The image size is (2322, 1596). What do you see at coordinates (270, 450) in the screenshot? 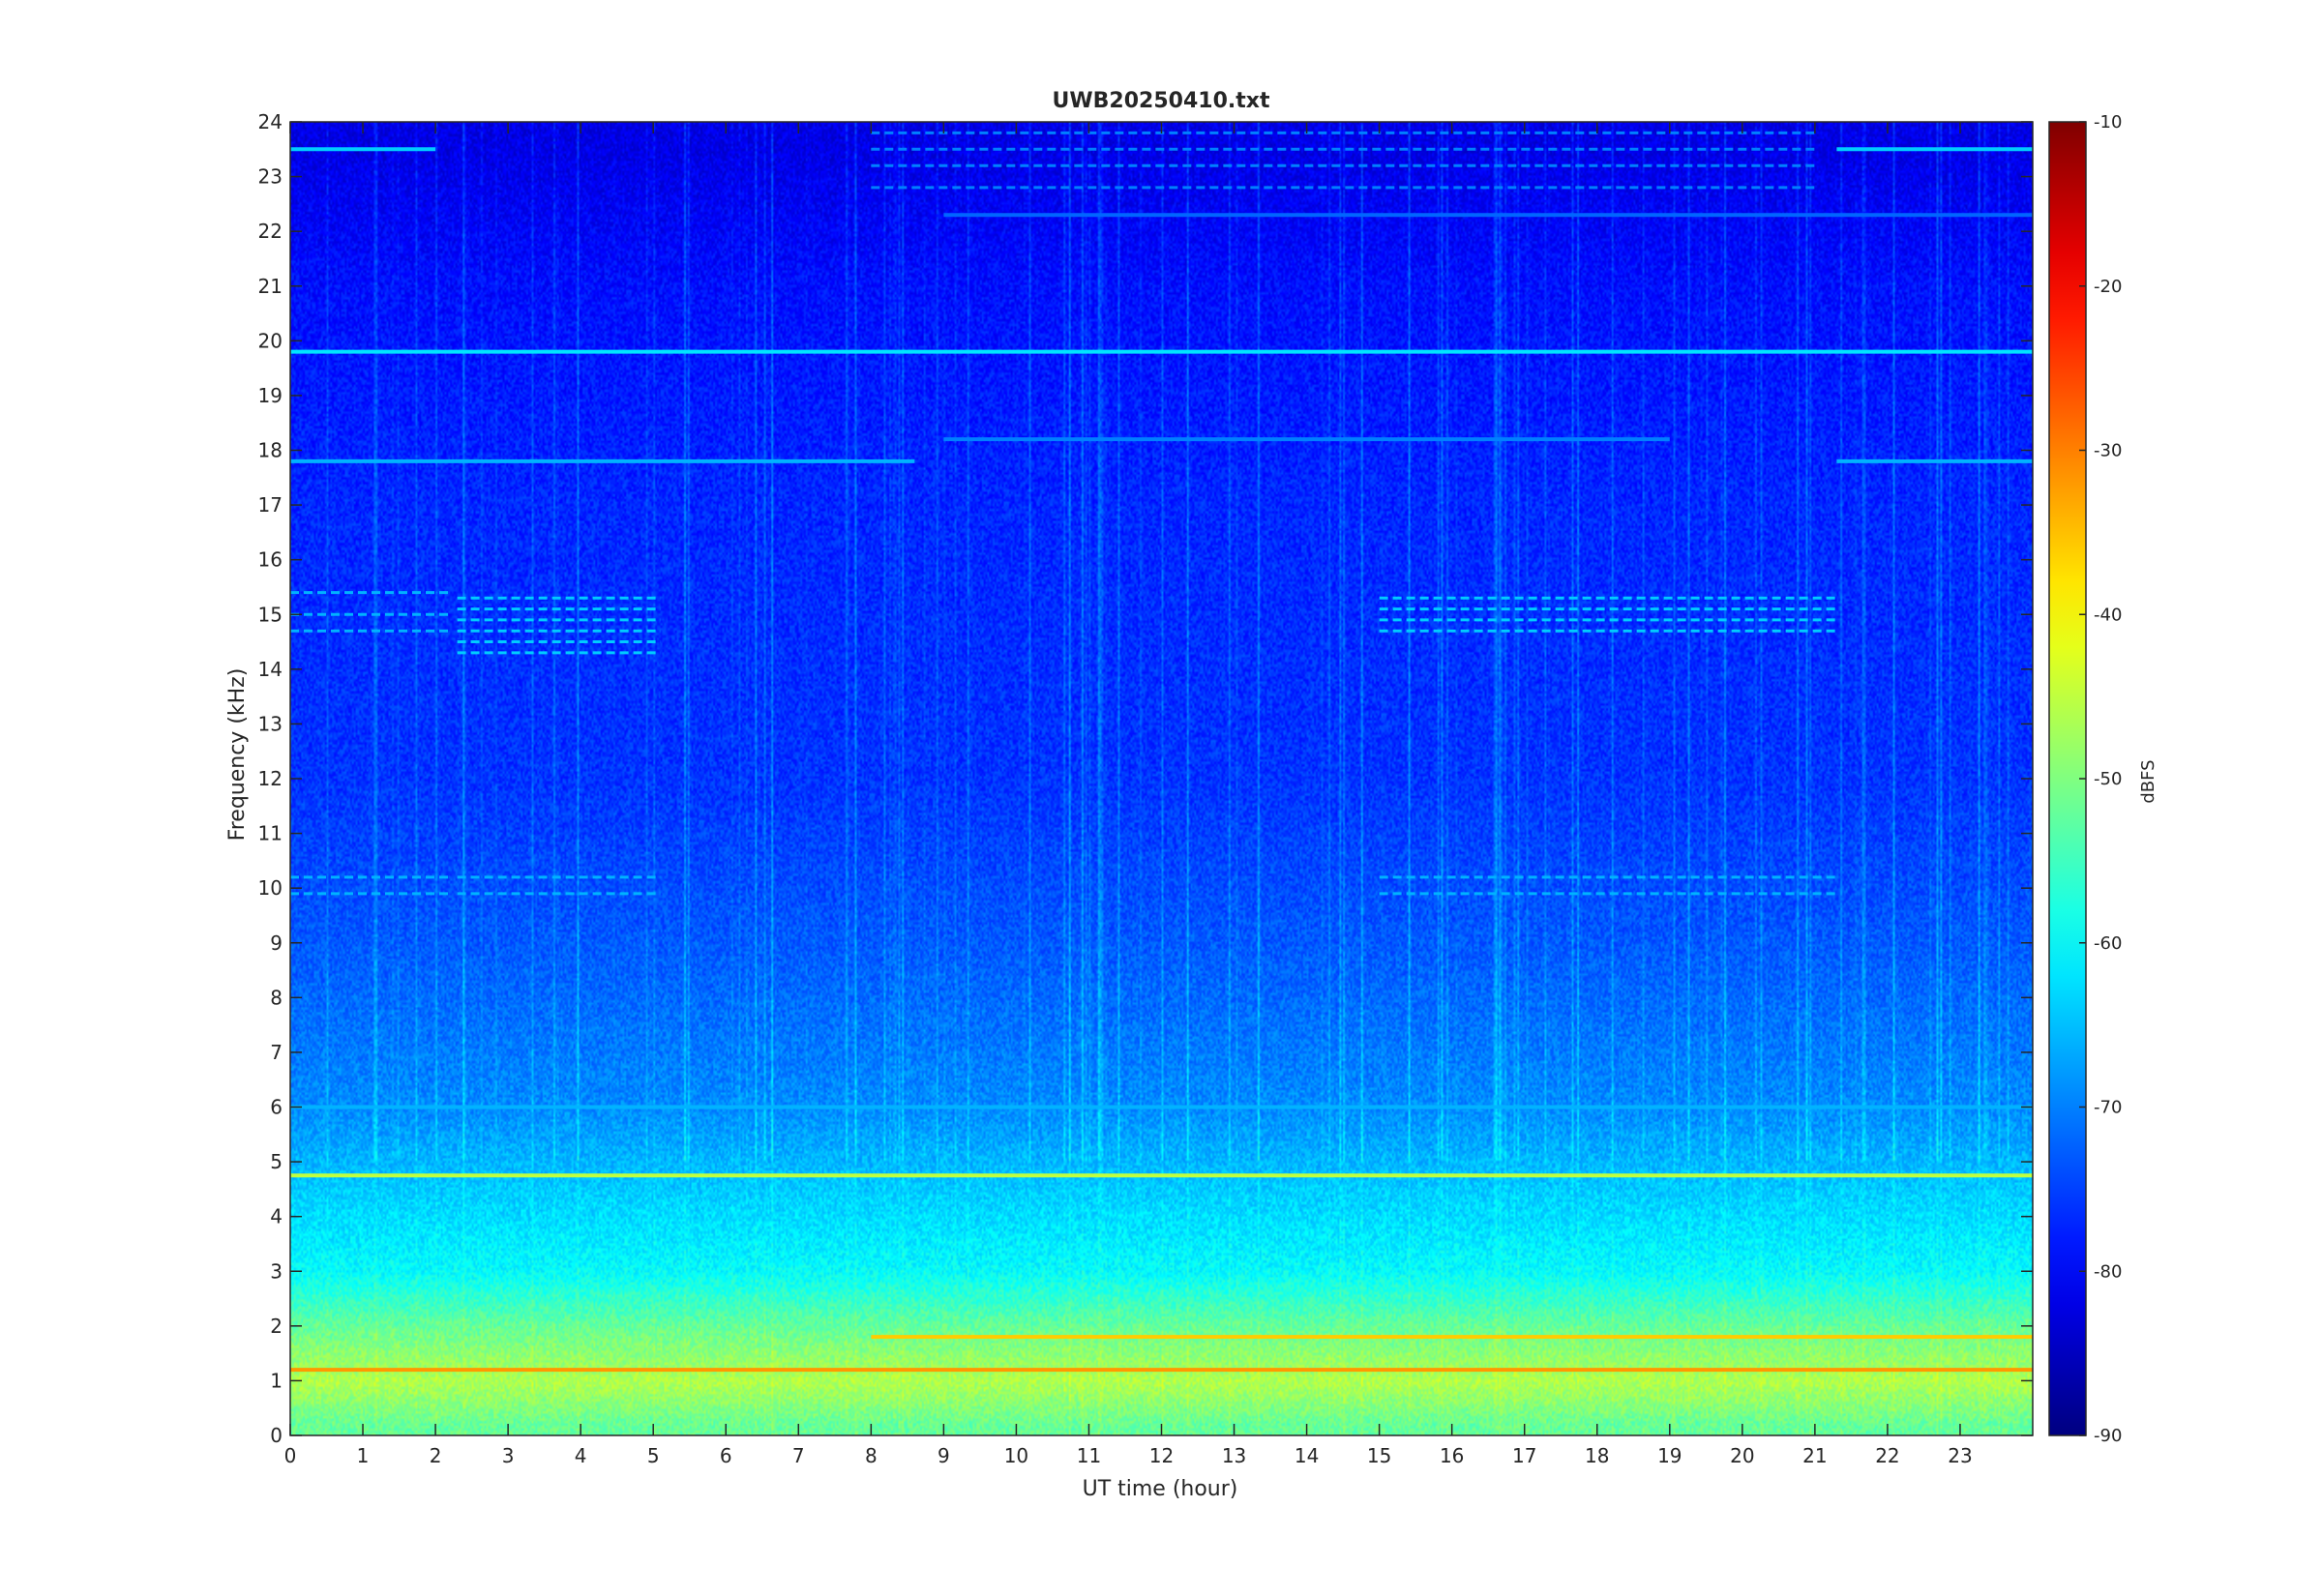
I see `y-tick-label: 18` at bounding box center [270, 450].